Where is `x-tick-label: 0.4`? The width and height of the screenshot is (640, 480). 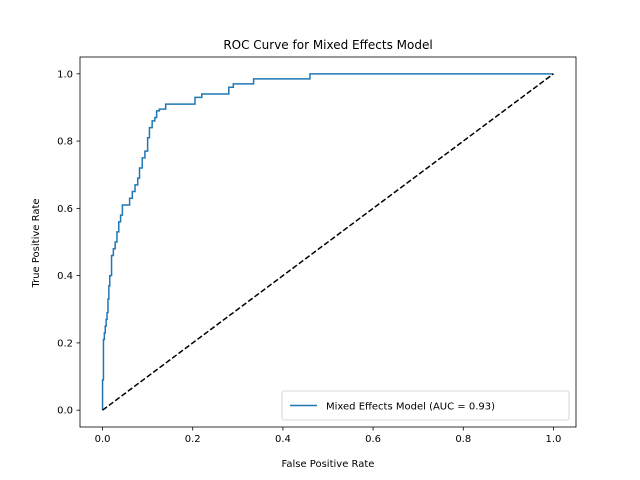 x-tick-label: 0.4 is located at coordinates (283, 439).